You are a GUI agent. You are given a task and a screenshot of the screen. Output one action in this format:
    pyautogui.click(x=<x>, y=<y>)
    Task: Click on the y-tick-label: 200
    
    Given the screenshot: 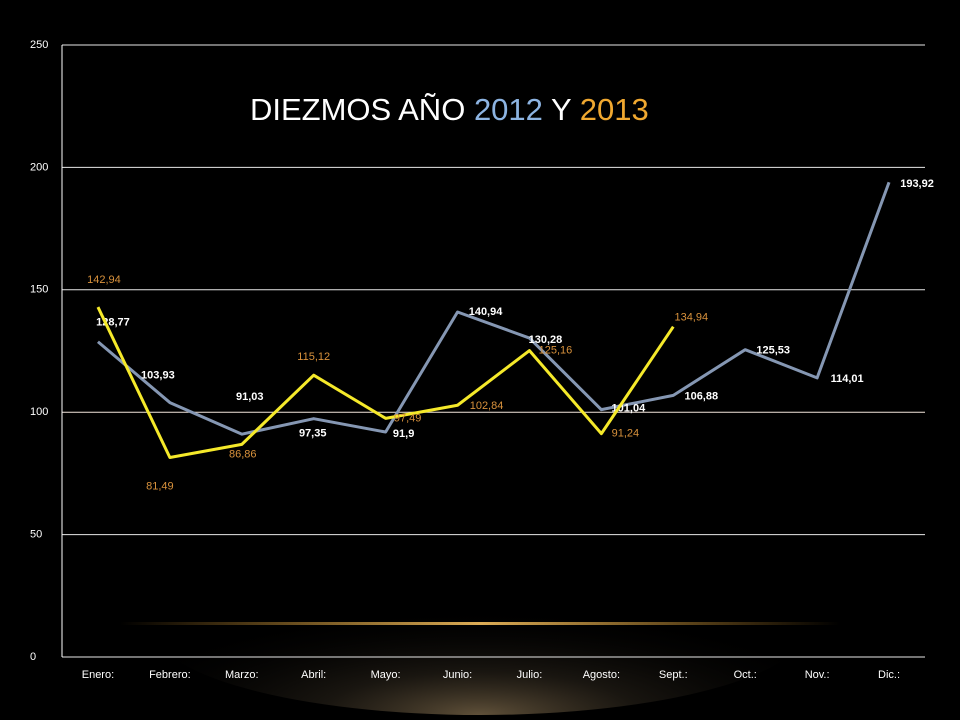 What is the action you would take?
    pyautogui.click(x=39, y=167)
    